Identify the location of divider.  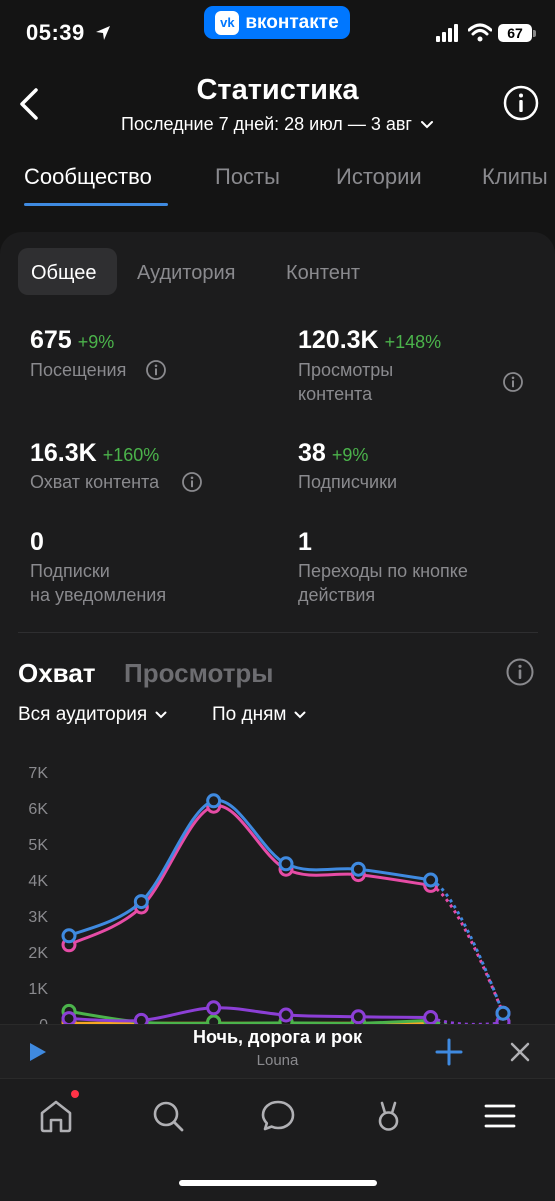
(278, 632).